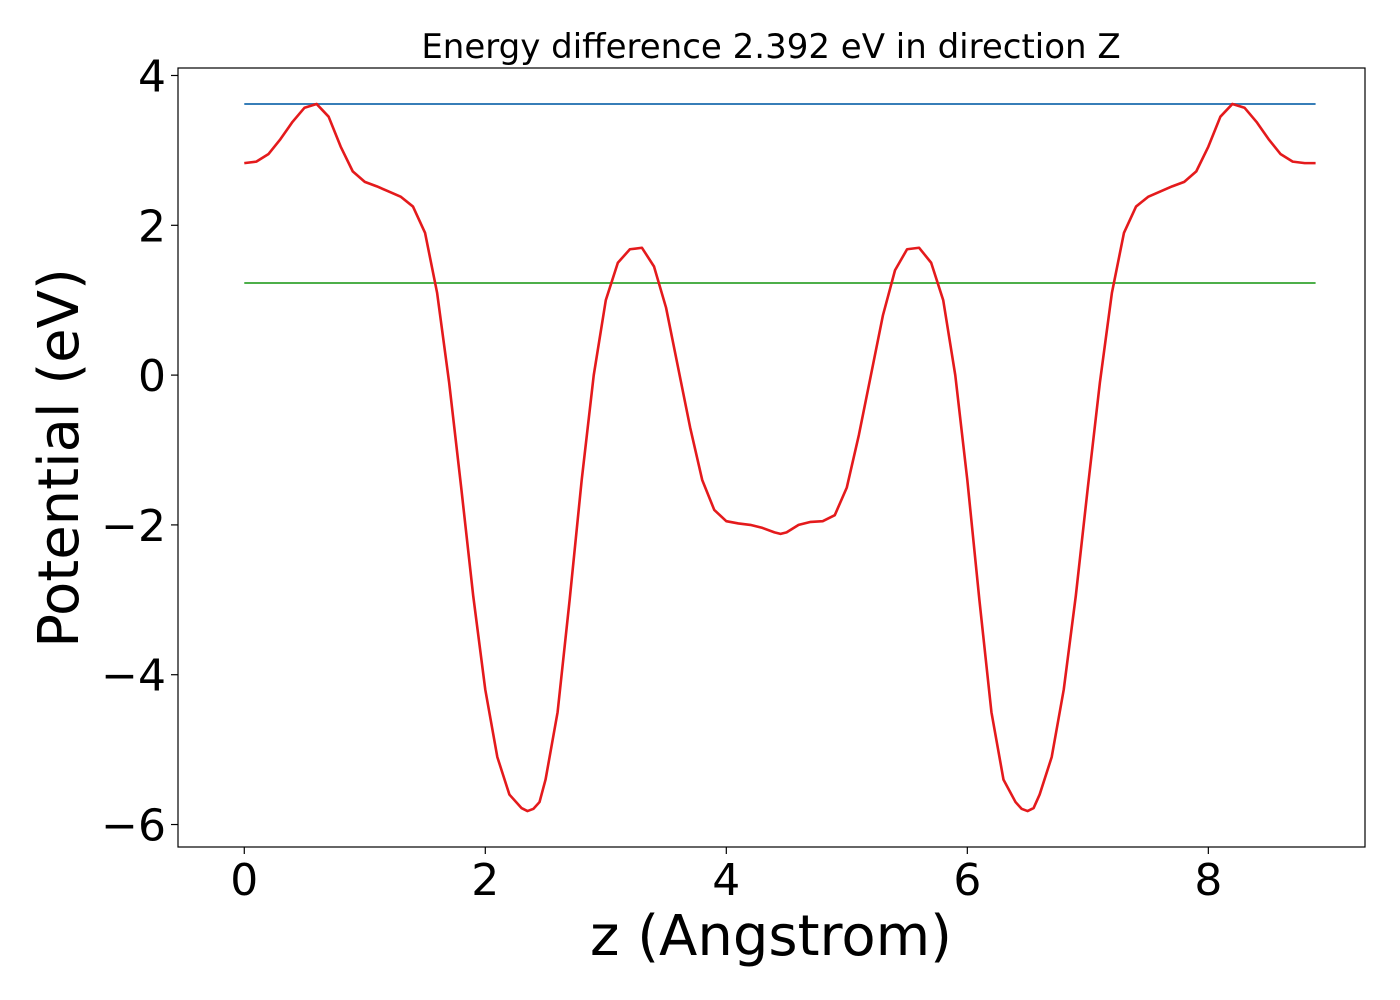 The height and width of the screenshot is (1000, 1400). Describe the element at coordinates (244, 880) in the screenshot. I see `x-tick-label: 0` at that location.